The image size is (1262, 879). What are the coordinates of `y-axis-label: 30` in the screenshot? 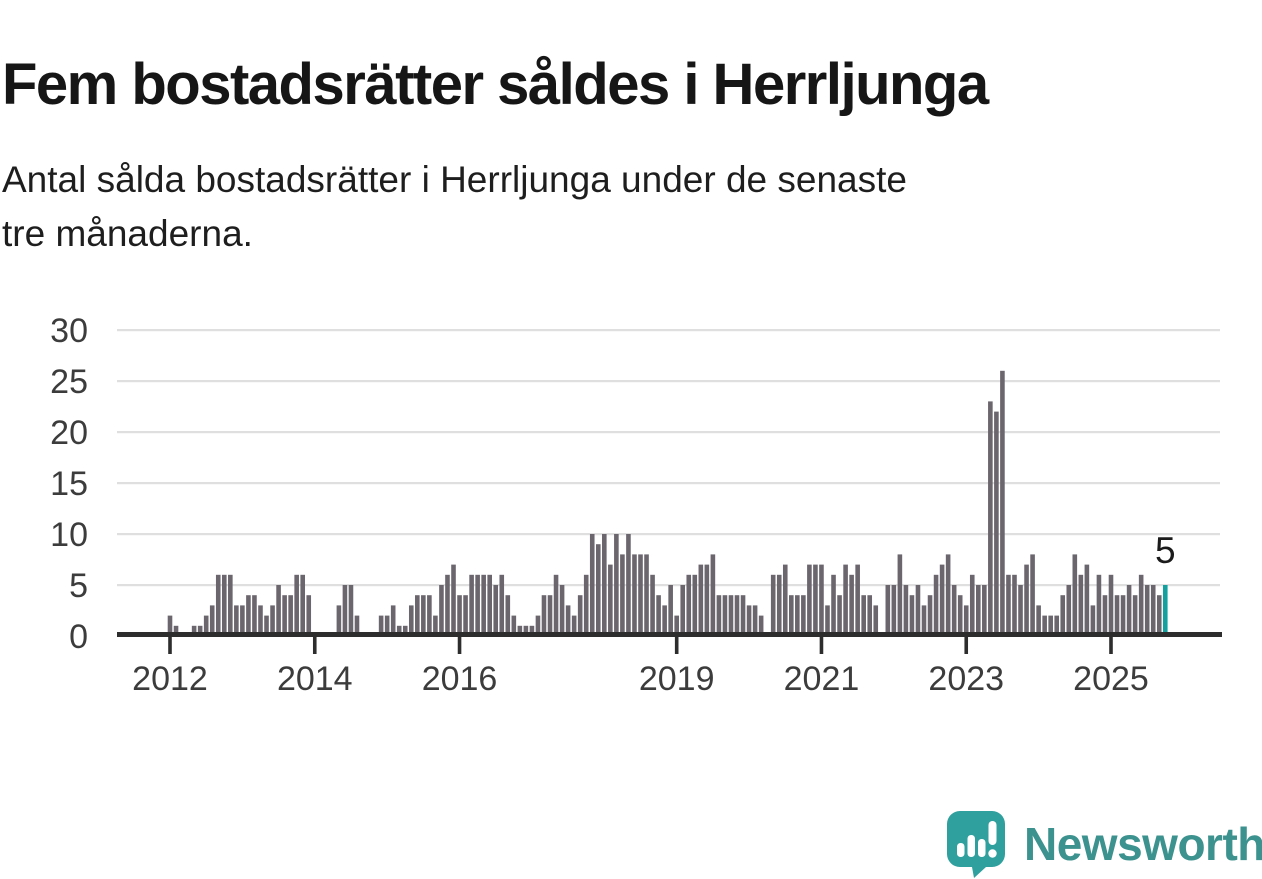 It's located at (69, 331).